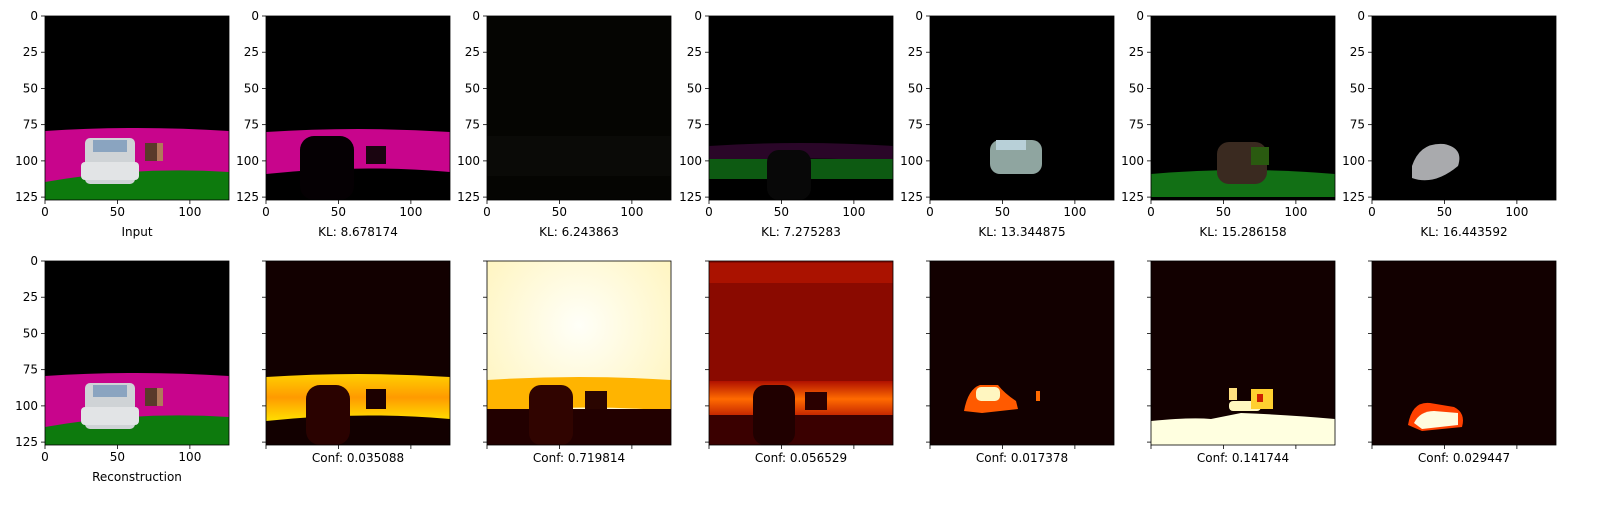 The image size is (1609, 509). Describe the element at coordinates (577, 362) in the screenshot. I see `bottom-panel-2: Conf: 0.719814` at that location.